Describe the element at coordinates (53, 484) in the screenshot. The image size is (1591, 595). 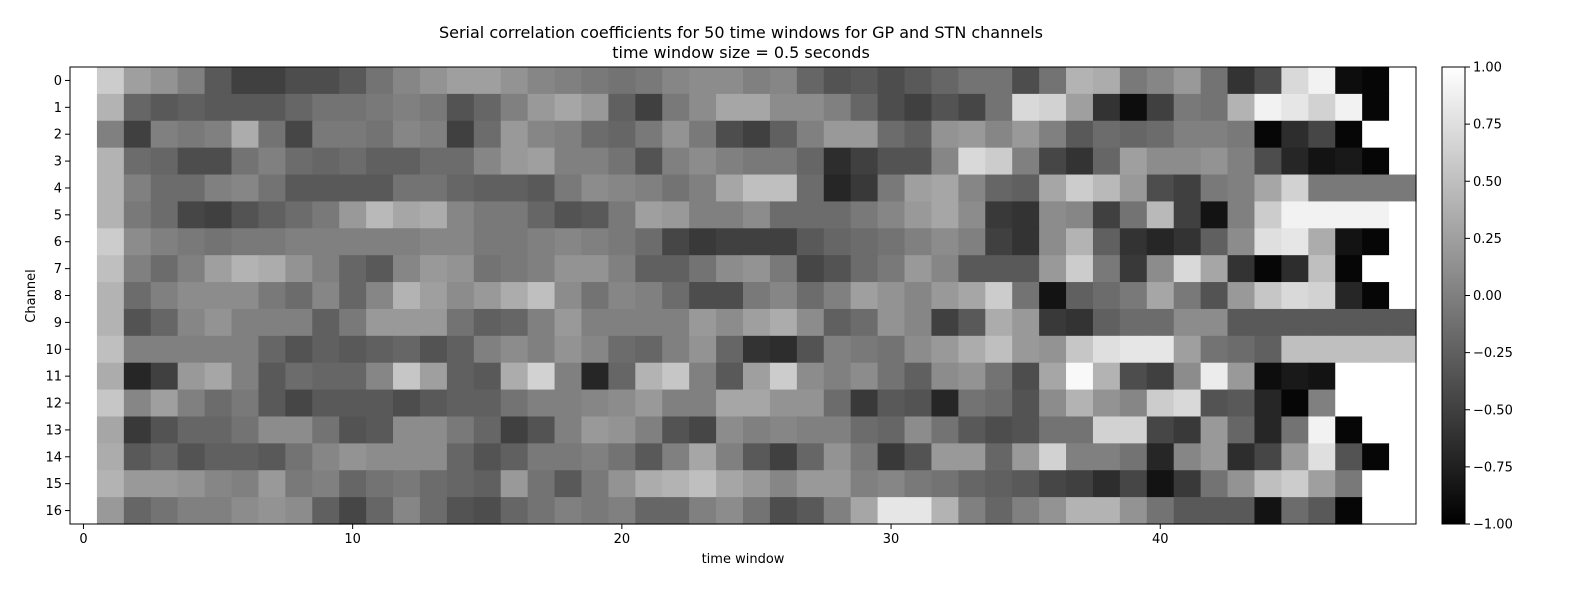
I see `y-tick-label: 15` at that location.